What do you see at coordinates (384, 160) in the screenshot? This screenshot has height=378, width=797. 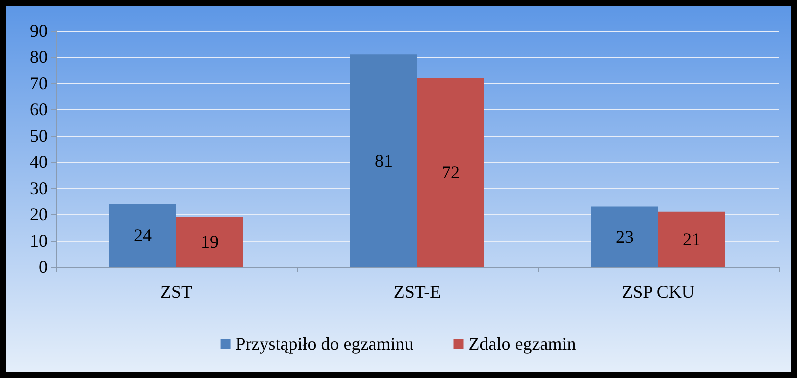 I see `data-label: 81` at bounding box center [384, 160].